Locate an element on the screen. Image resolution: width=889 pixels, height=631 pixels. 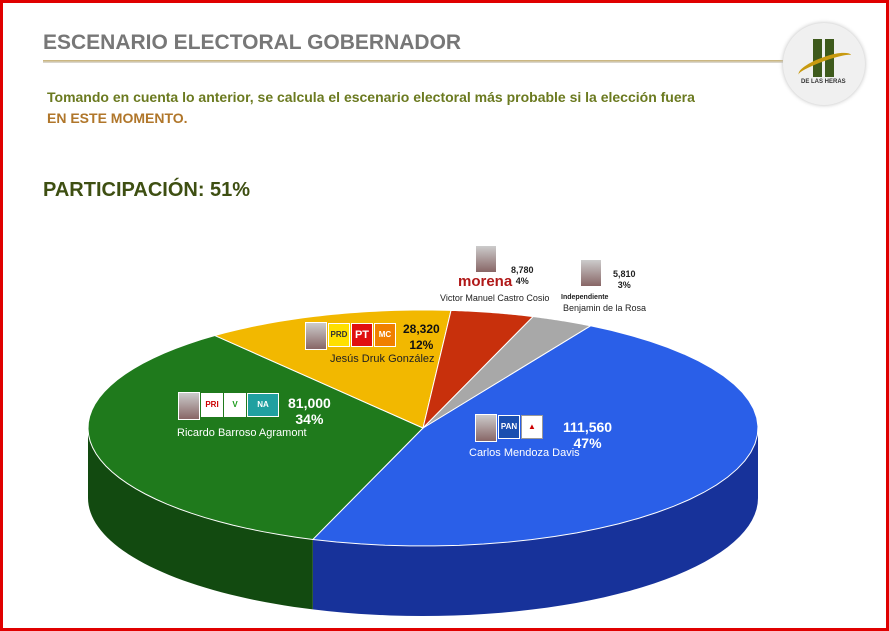
label-benjamin: 5,810 3% is located at coordinates (624, 280).